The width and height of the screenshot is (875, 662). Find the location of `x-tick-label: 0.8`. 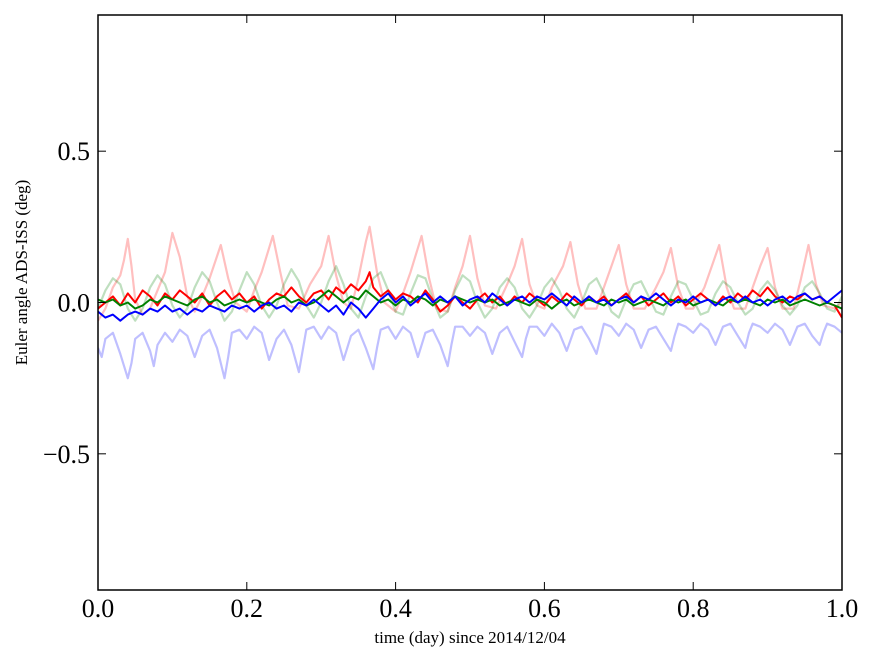

x-tick-label: 0.8 is located at coordinates (693, 608).